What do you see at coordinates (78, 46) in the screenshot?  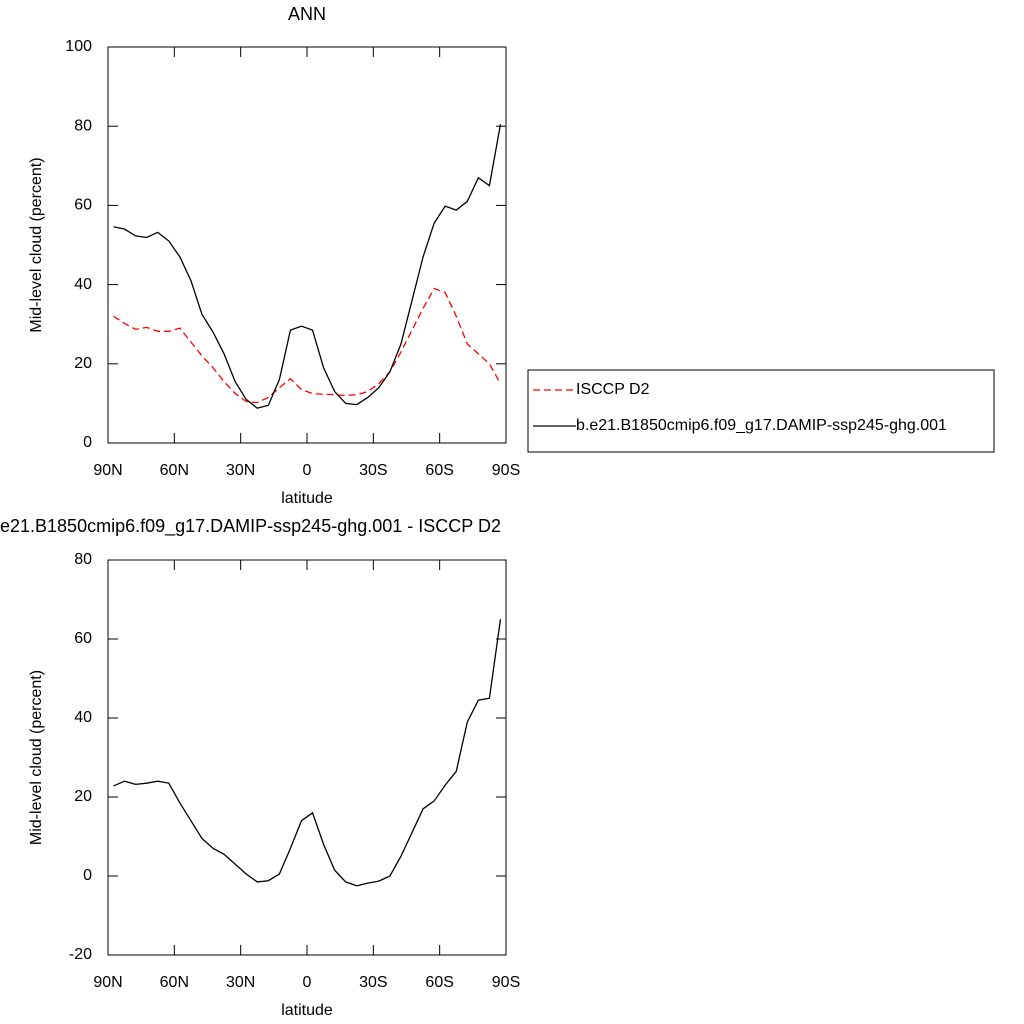 I see `y-tick-label: 100` at bounding box center [78, 46].